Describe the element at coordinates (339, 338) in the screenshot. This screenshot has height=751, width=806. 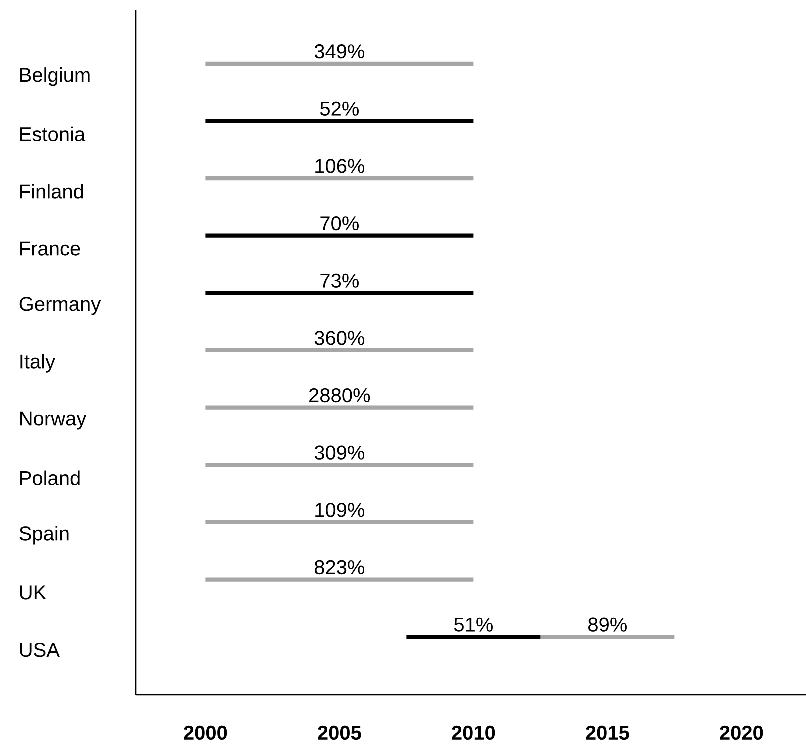
I see `annotation: 360%` at that location.